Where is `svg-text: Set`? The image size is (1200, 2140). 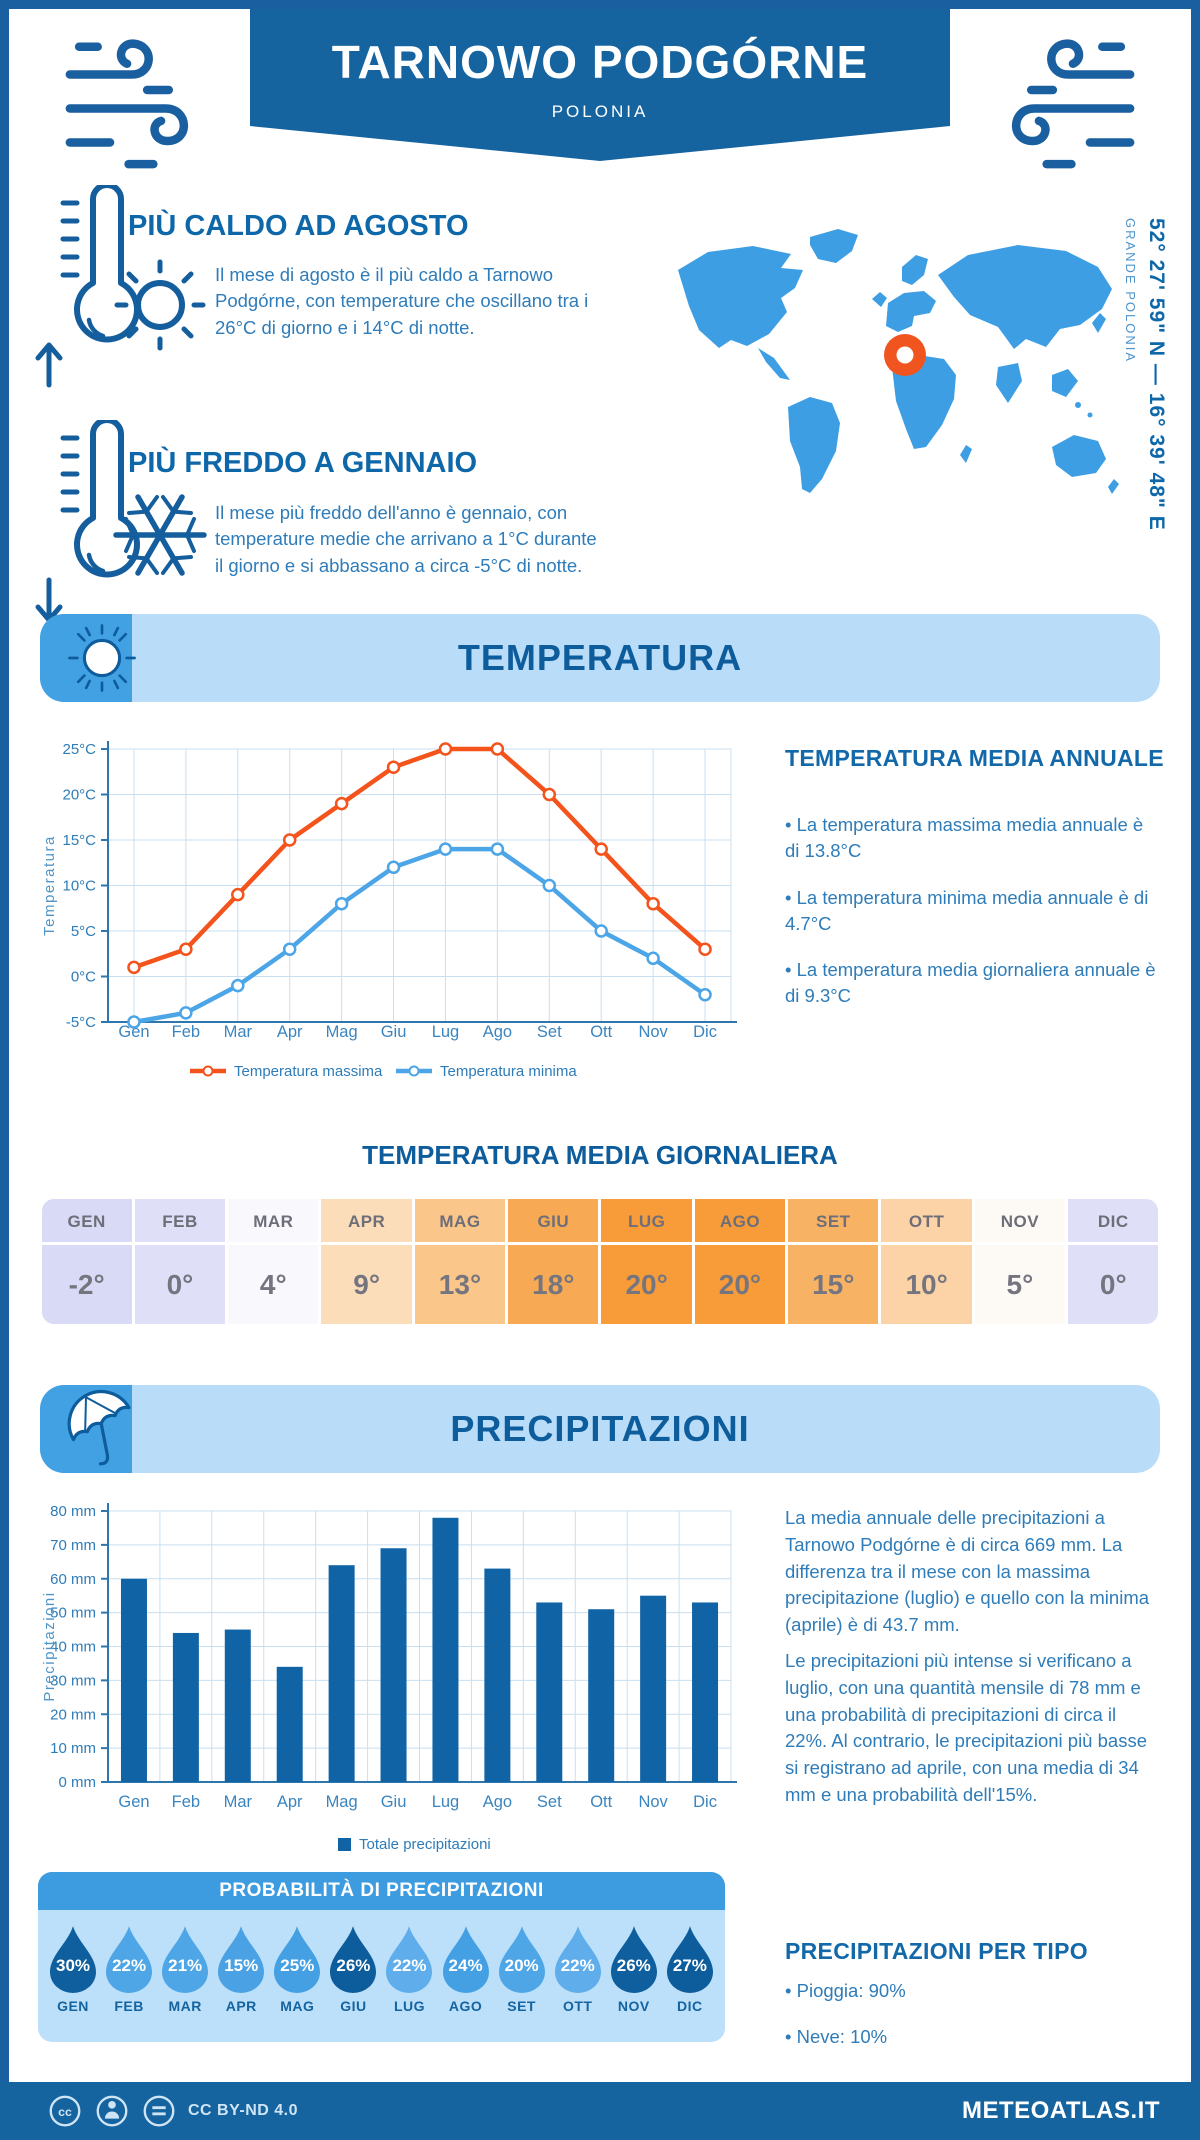
svg-text: Set is located at coordinates (549, 1802).